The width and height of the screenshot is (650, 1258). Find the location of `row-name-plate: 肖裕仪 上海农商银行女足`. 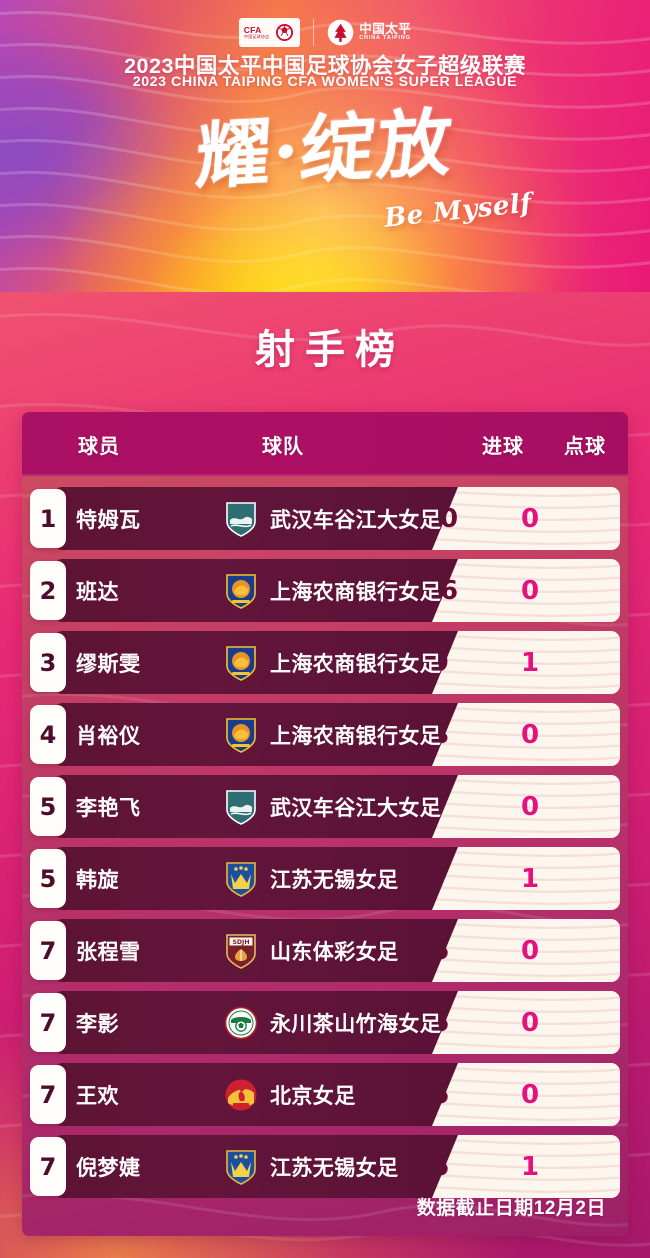

row-name-plate: 肖裕仪 上海农商银行女足 is located at coordinates (256, 734).